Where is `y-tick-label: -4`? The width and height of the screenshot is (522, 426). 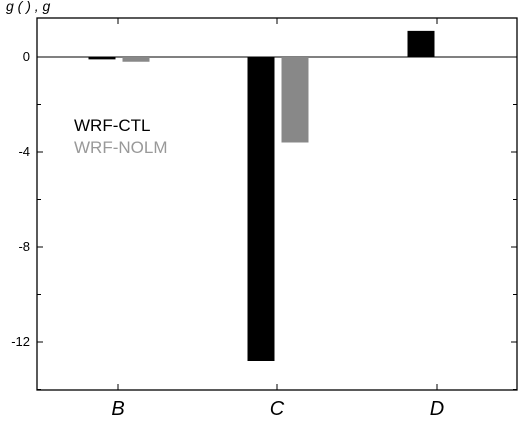 y-tick-label: -4 is located at coordinates (24, 151).